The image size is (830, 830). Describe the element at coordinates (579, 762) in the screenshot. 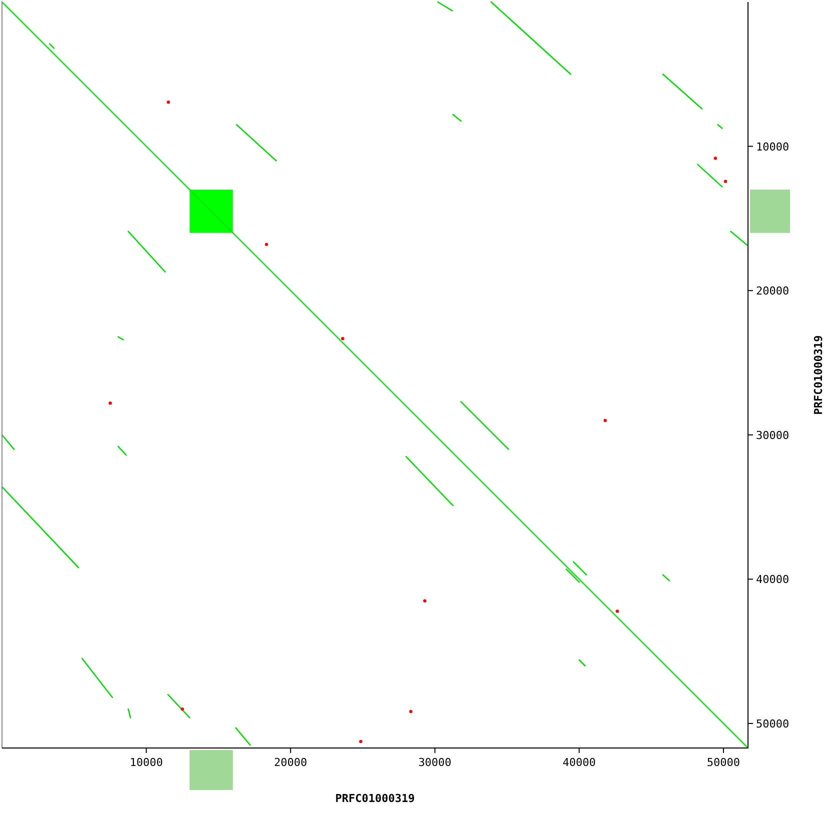

I see `x-tick-label: 40000` at that location.